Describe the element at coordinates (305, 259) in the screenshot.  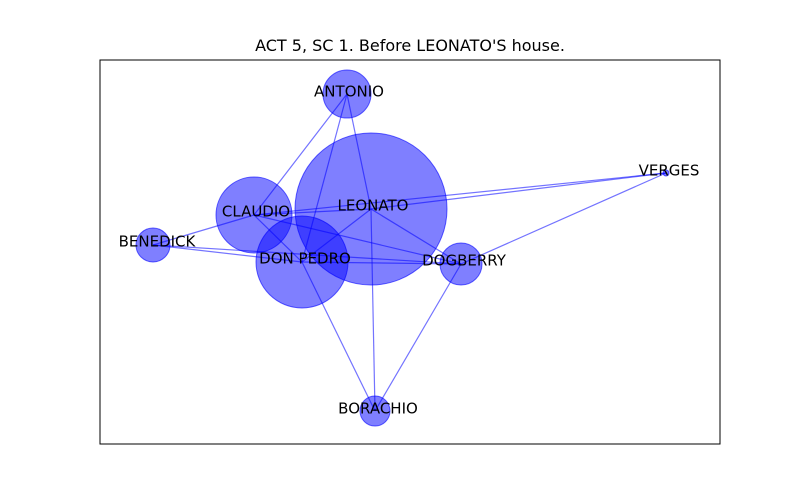
I see `node-label-don-pedro: DON PEDRO` at that location.